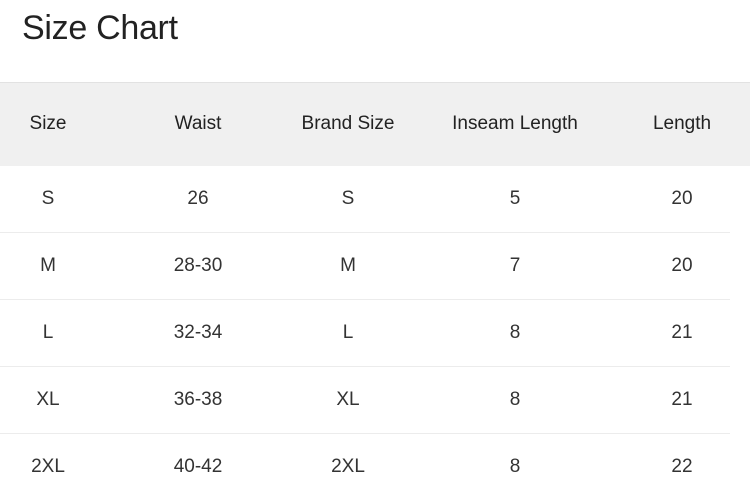  I want to click on cell-size: S, so click(48, 199).